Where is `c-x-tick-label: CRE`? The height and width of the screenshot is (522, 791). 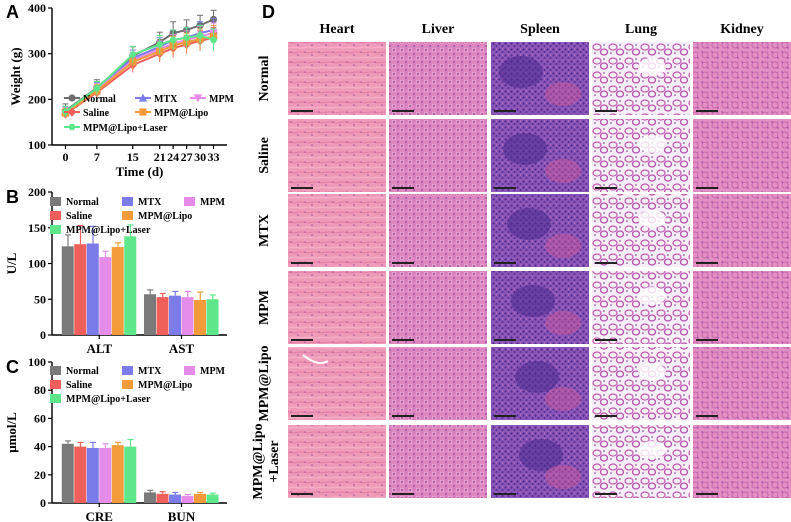
c-x-tick-label: CRE is located at coordinates (99, 515).